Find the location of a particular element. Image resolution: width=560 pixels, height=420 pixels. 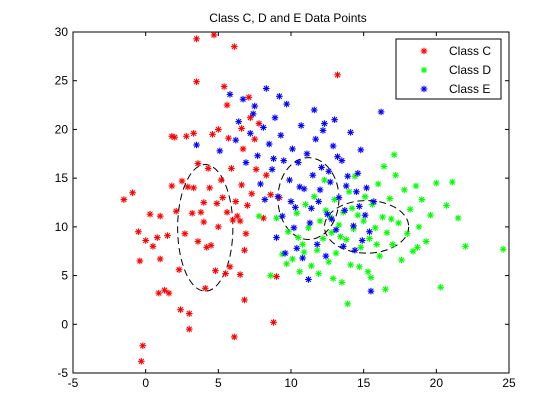

chart-title: Class C, D and E Data Points is located at coordinates (287, 18).